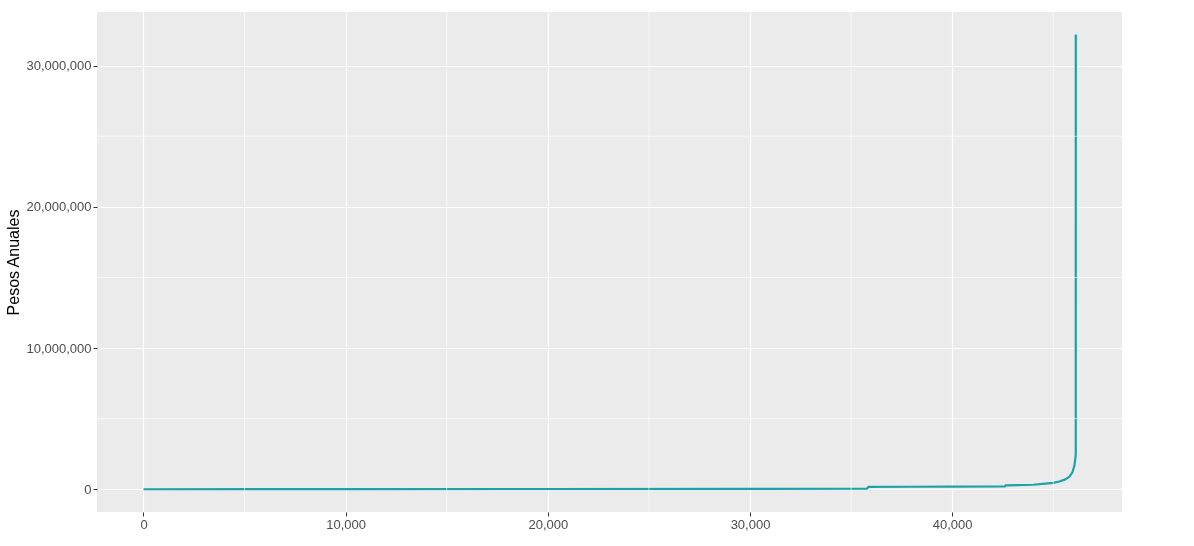  I want to click on x-tick-label: 0, so click(144, 524).